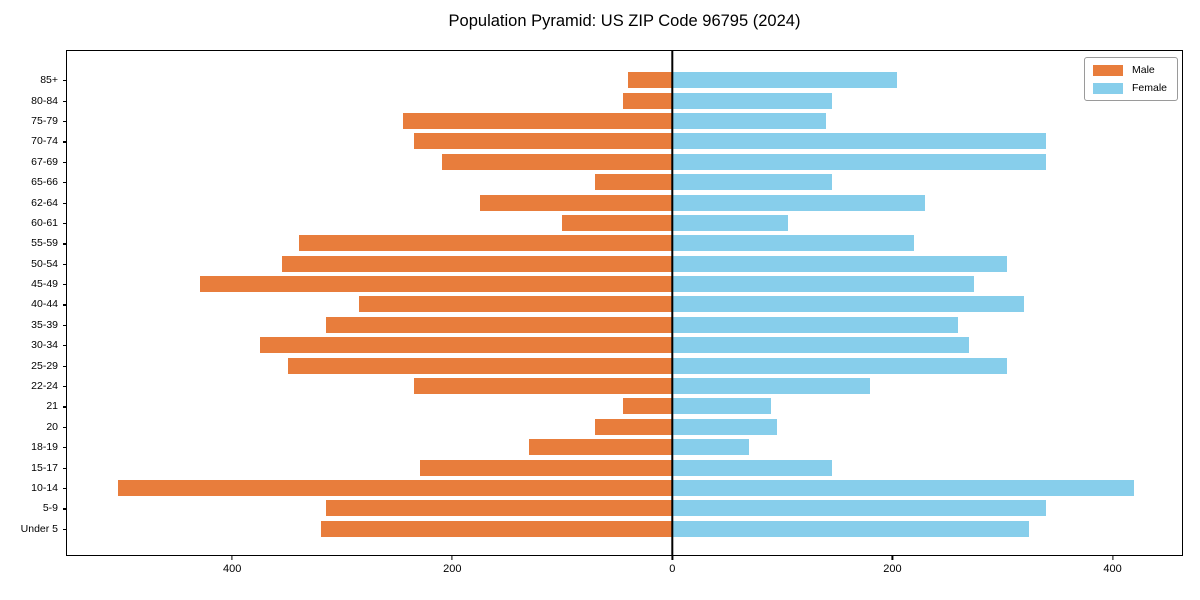 The width and height of the screenshot is (1200, 600). What do you see at coordinates (44, 386) in the screenshot?
I see `y-axis-label: 22-24` at bounding box center [44, 386].